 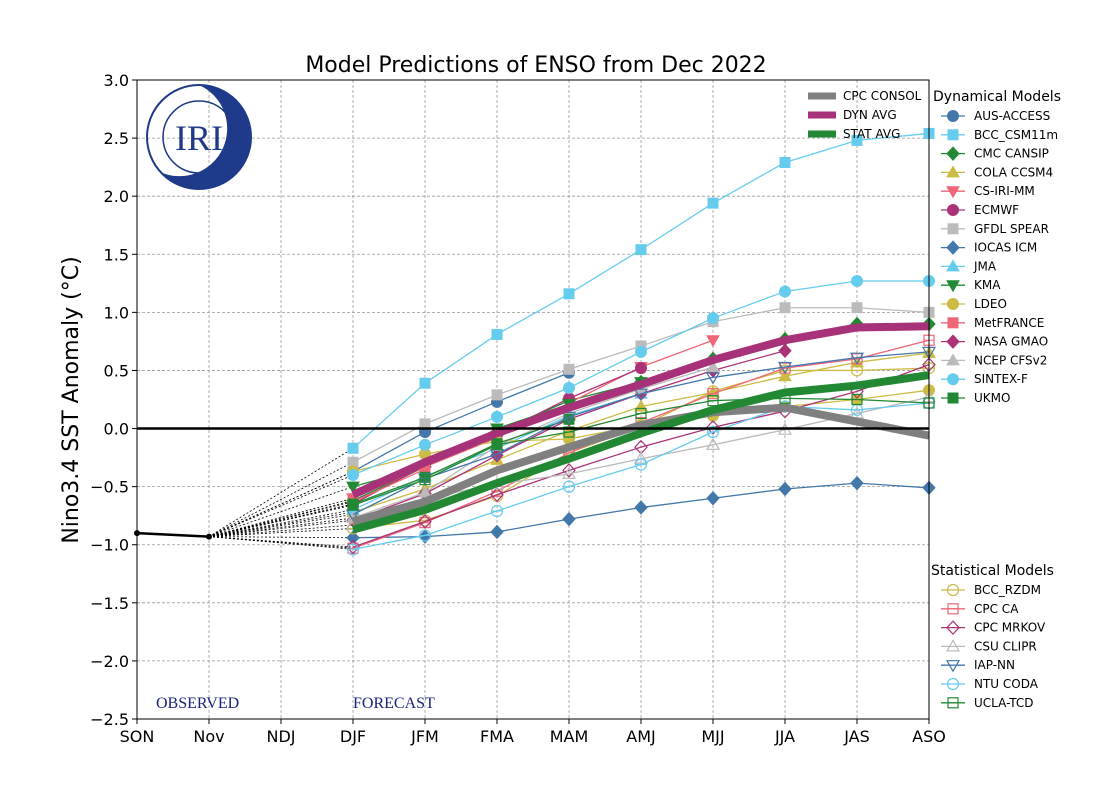 I want to click on y-tick-label: −1.0, so click(x=109, y=545).